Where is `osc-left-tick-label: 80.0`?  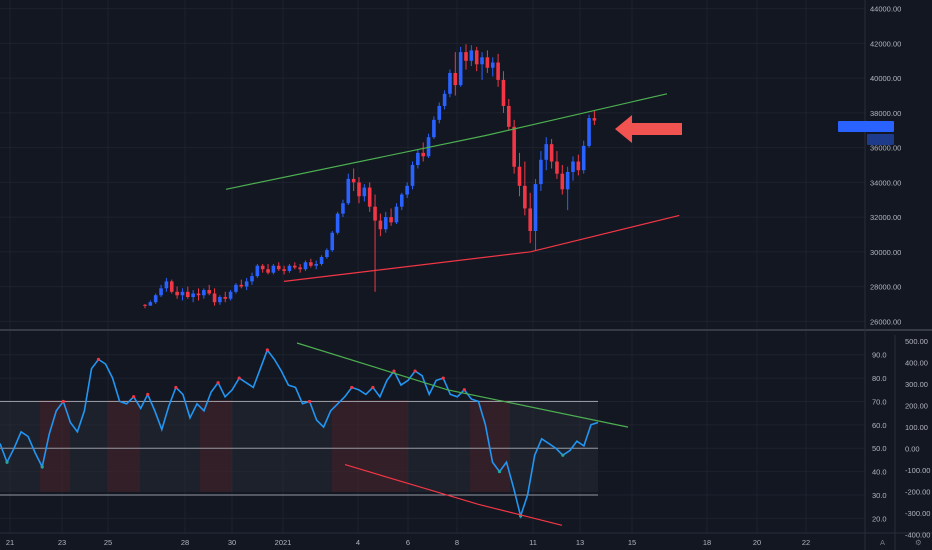
osc-left-tick-label: 80.0 is located at coordinates (879, 378).